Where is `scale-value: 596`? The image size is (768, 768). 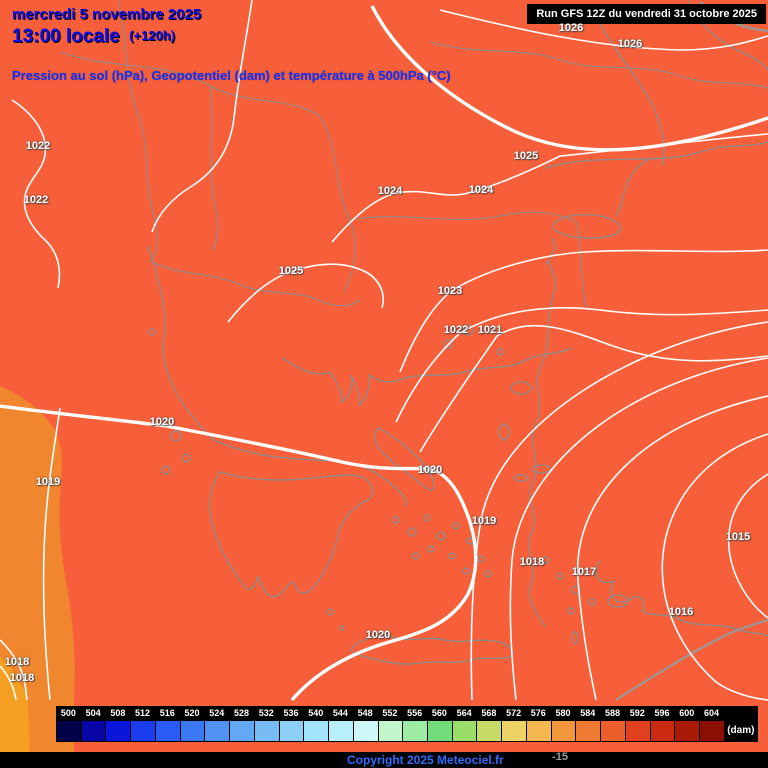
scale-value: 596 is located at coordinates (662, 713).